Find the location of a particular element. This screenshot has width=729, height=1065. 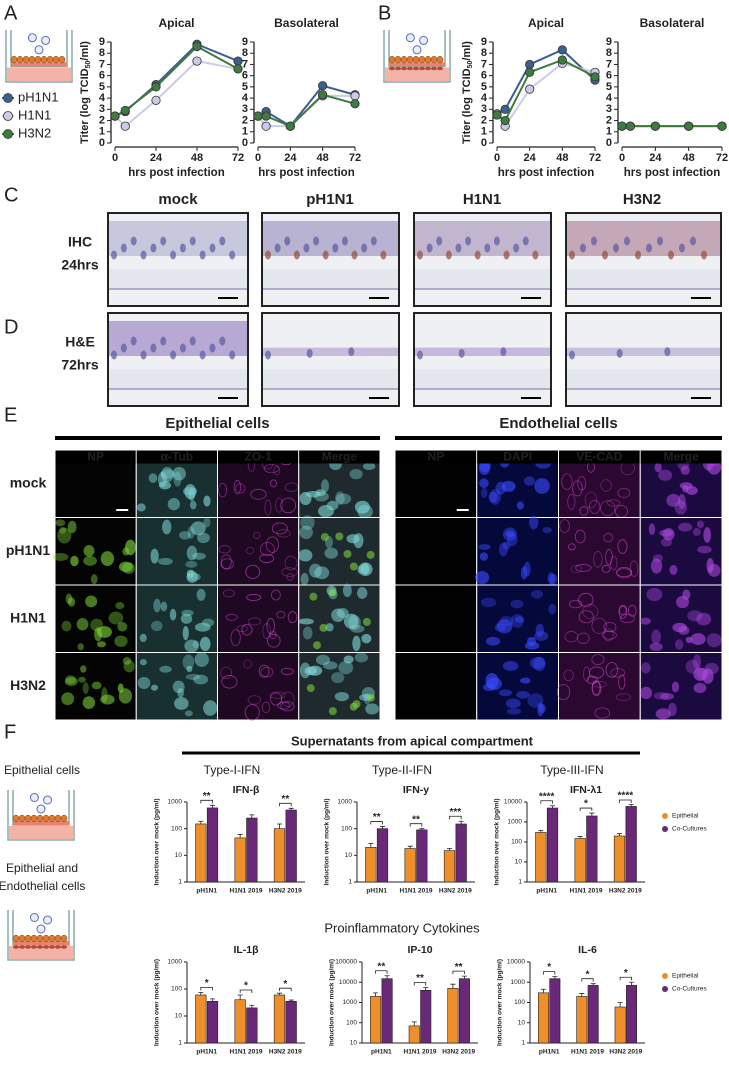

channel-label: NP is located at coordinates (95, 457).